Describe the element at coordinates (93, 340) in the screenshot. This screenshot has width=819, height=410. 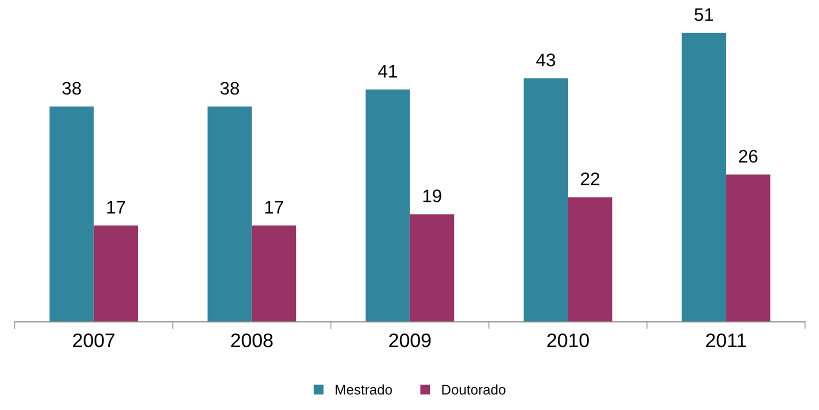
I see `x-tick-label: 2007` at that location.